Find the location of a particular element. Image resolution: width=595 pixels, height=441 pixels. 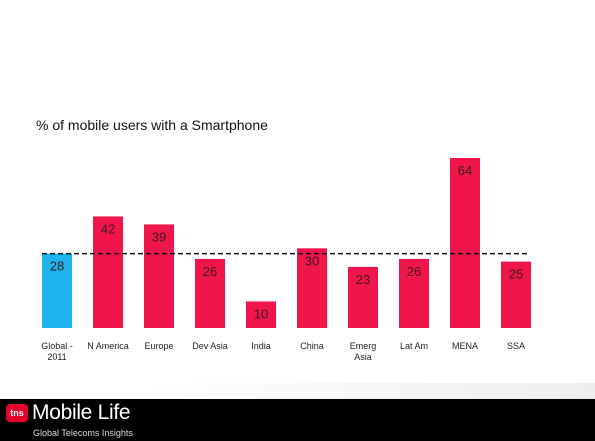

category-label-3: Dev Asia is located at coordinates (210, 346).